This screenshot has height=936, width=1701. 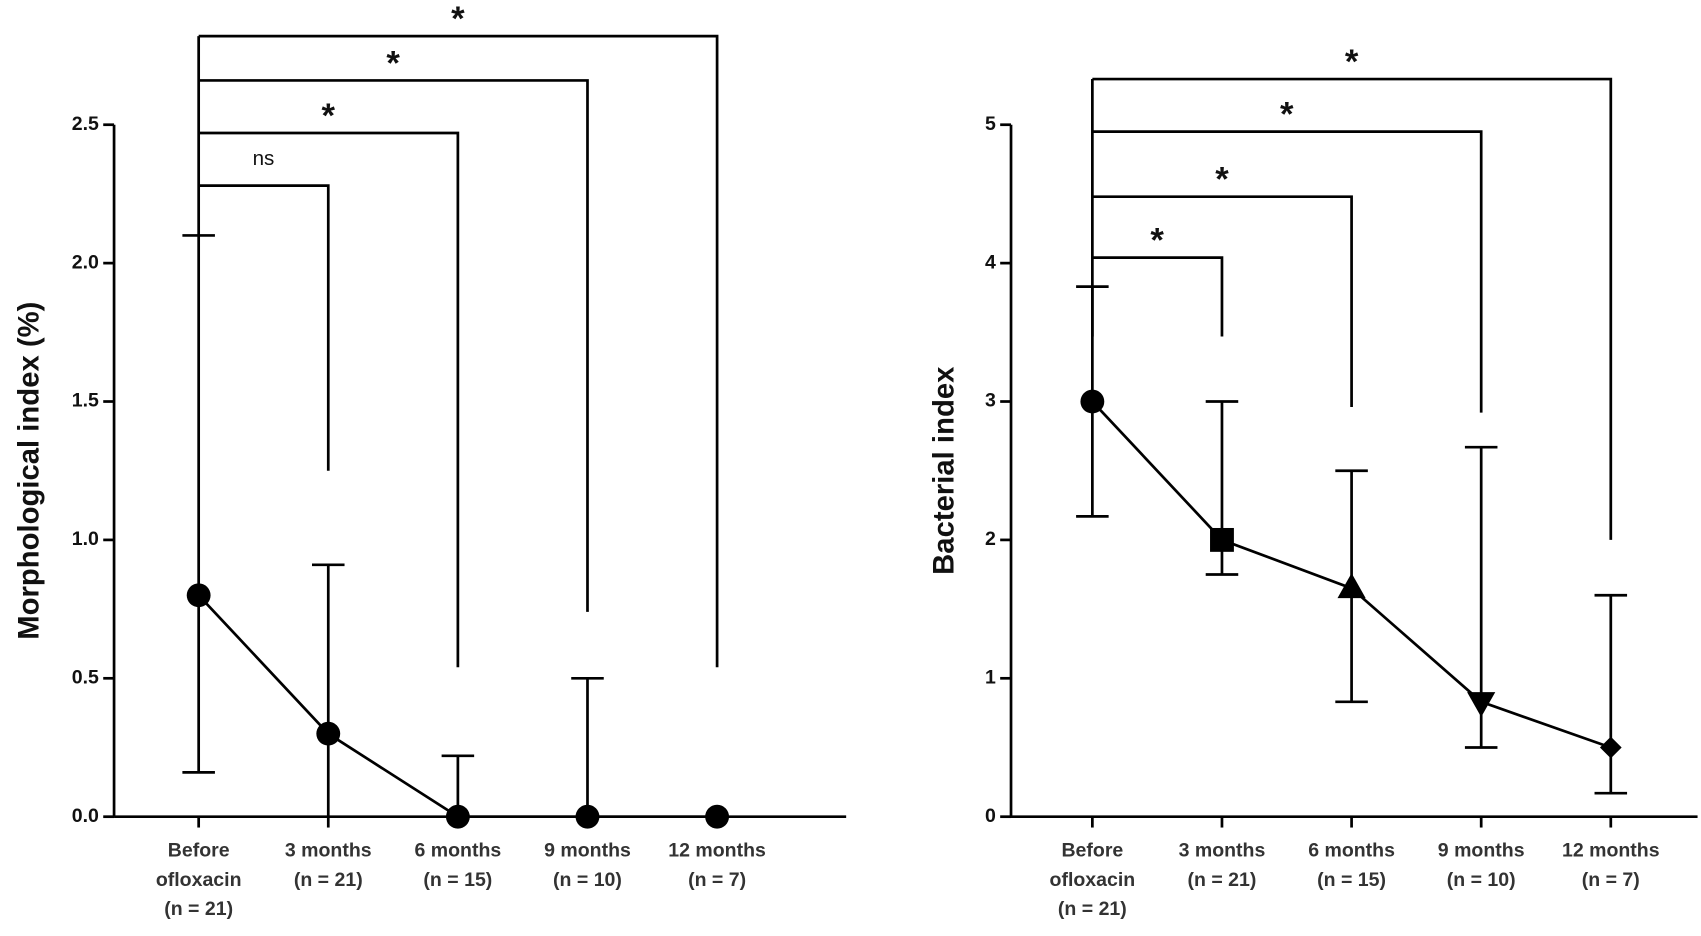 What do you see at coordinates (85, 539) in the screenshot?
I see `y-tick-label: 1.0` at bounding box center [85, 539].